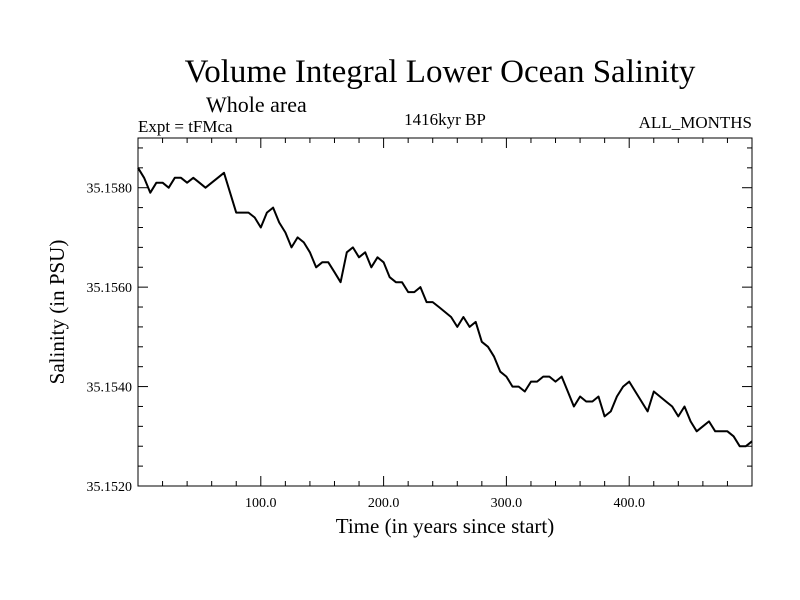 The width and height of the screenshot is (800, 600). What do you see at coordinates (507, 503) in the screenshot?
I see `x-tick-label: 300.0` at bounding box center [507, 503].